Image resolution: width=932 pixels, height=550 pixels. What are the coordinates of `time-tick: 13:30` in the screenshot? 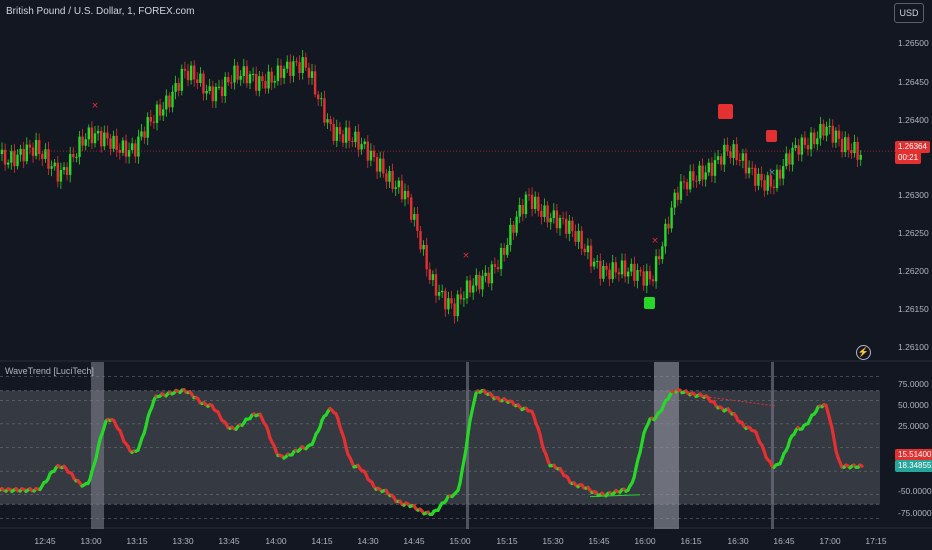 It's located at (183, 541).